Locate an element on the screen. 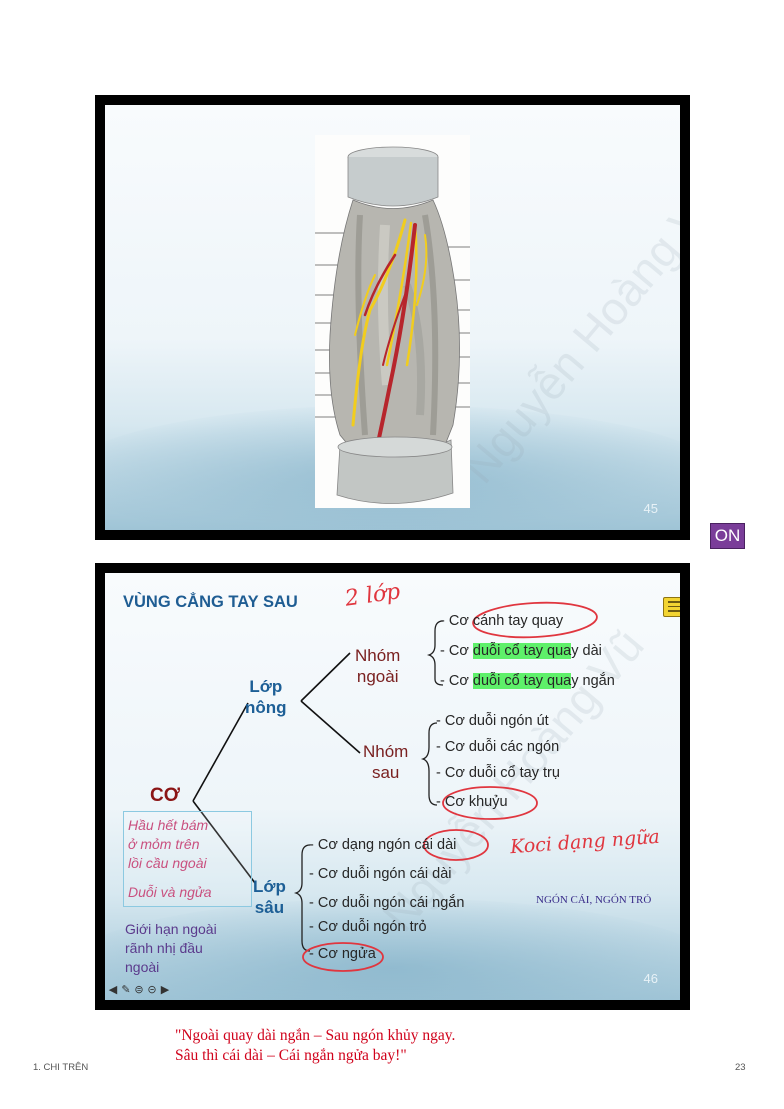  posterior-item-3: - Cơ duỗi cổ tay trụ is located at coordinates (498, 773).